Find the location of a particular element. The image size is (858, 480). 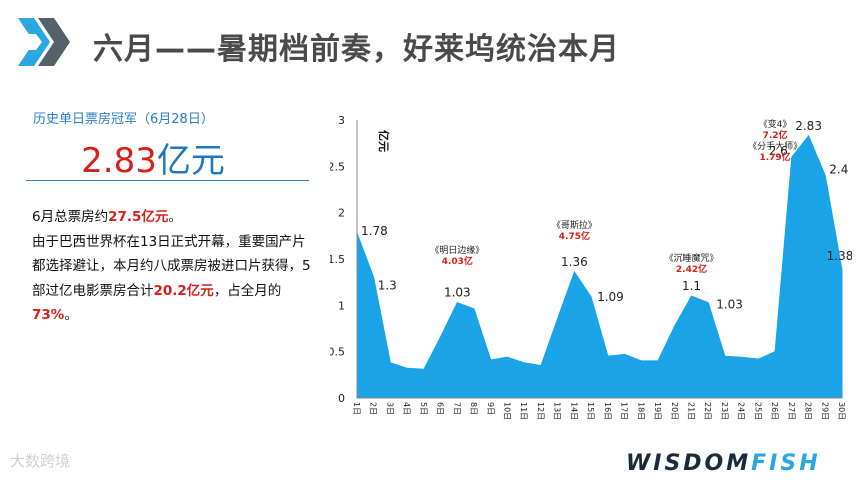

x-tick-label: 15日 is located at coordinates (590, 411).